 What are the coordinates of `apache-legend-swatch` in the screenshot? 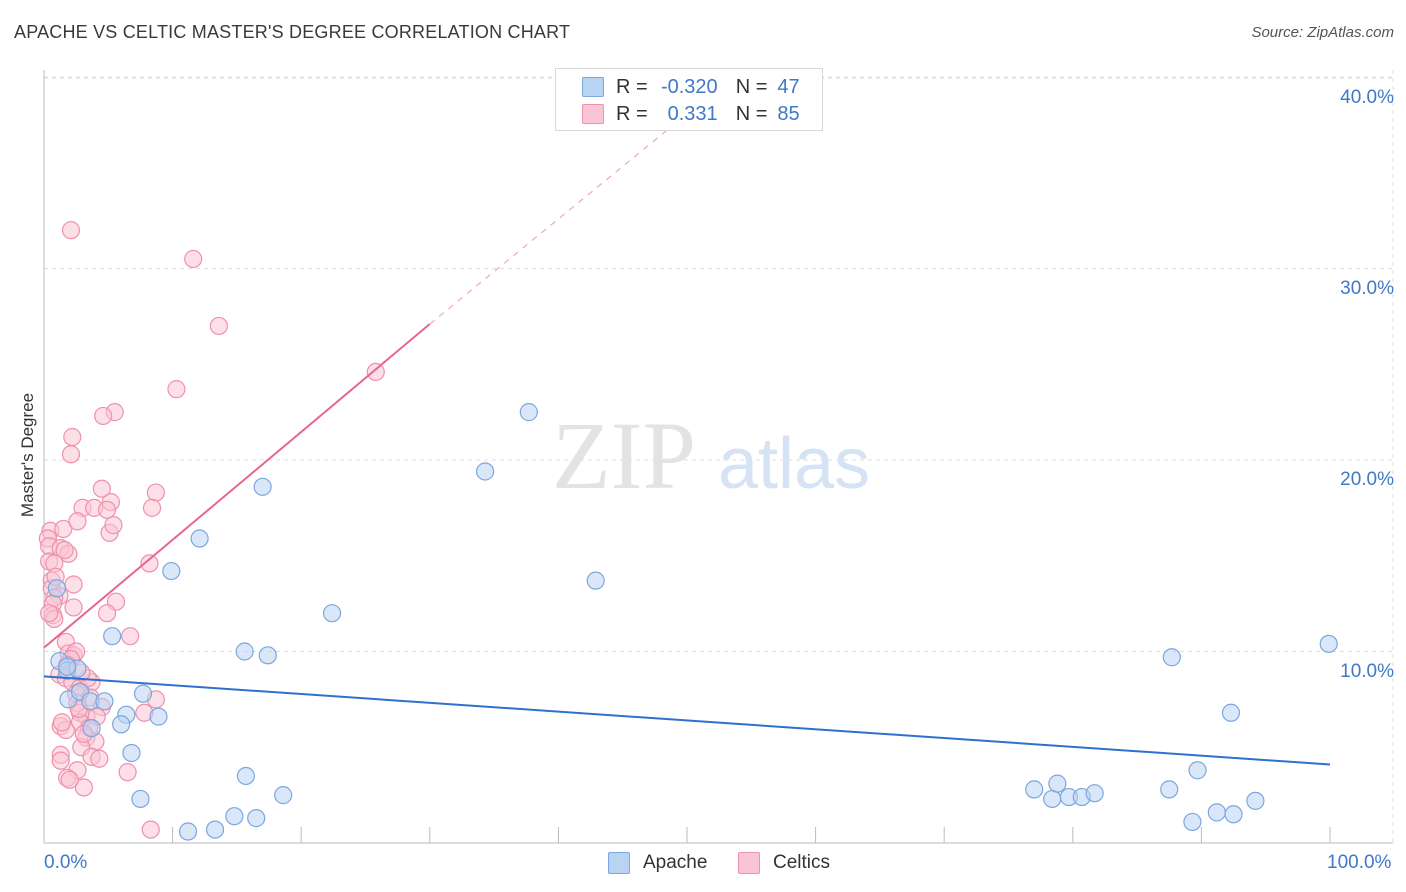 It's located at (619, 863).